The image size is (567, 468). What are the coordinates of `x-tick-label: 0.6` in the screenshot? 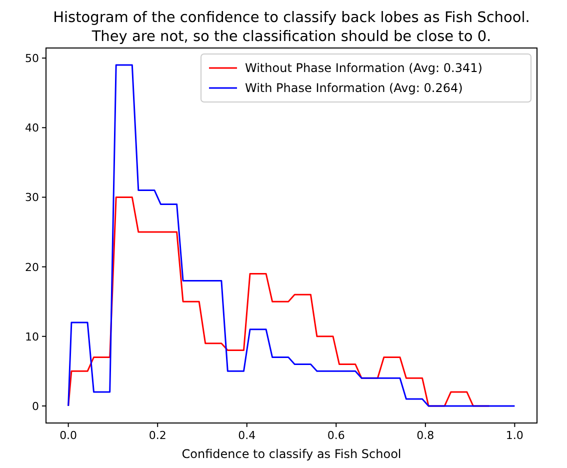 It's located at (336, 435).